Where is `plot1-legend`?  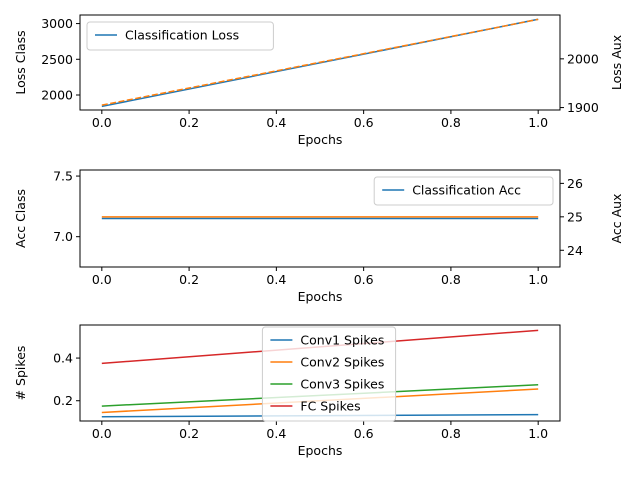
plot1-legend is located at coordinates (180, 36).